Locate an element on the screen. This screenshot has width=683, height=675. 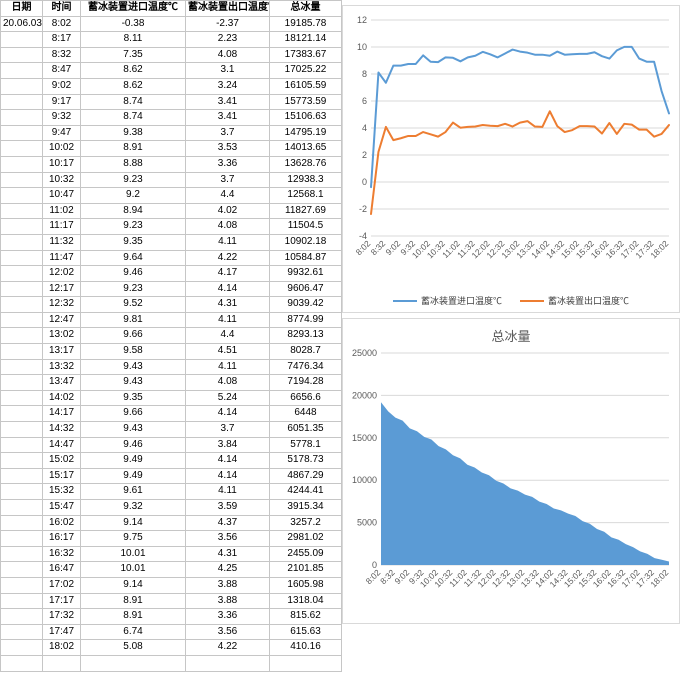
cell: -2.37 is located at coordinates (227, 24).